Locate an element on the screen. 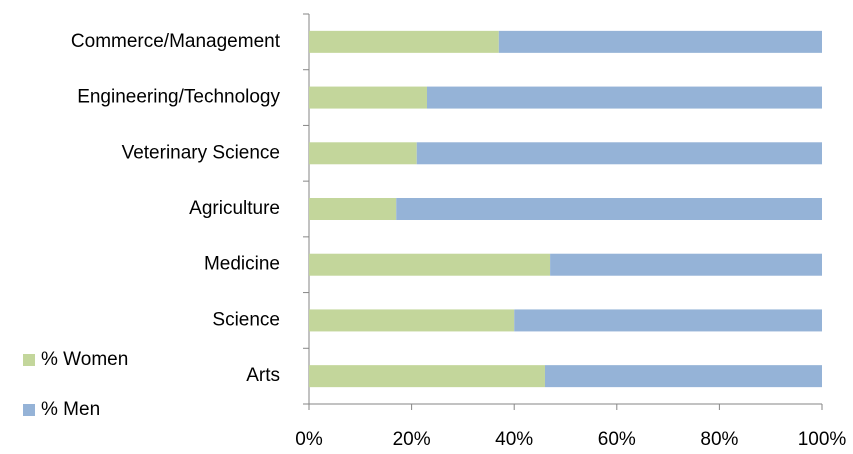  x-tick-label: 20% is located at coordinates (412, 439).